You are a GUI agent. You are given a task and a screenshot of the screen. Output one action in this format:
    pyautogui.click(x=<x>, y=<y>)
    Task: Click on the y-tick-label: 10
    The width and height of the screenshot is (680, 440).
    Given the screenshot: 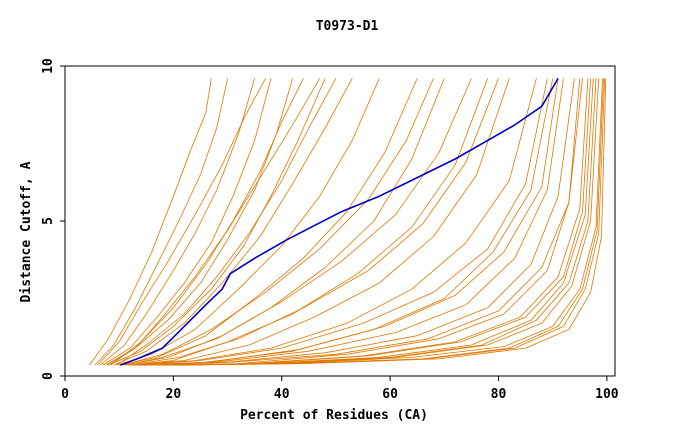 What is the action you would take?
    pyautogui.click(x=48, y=66)
    